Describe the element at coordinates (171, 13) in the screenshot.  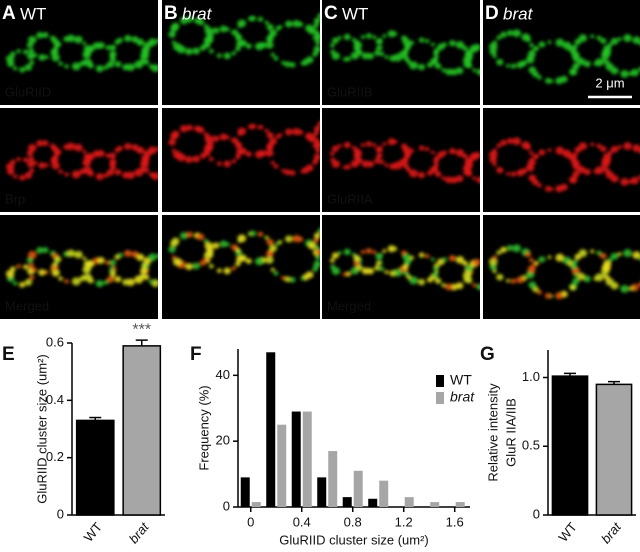
I see `panel-letter: B` at that location.